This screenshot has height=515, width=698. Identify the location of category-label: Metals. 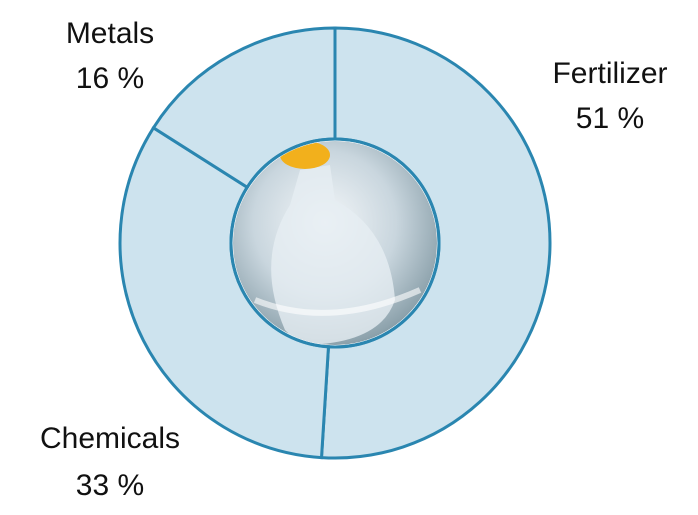
(110, 33).